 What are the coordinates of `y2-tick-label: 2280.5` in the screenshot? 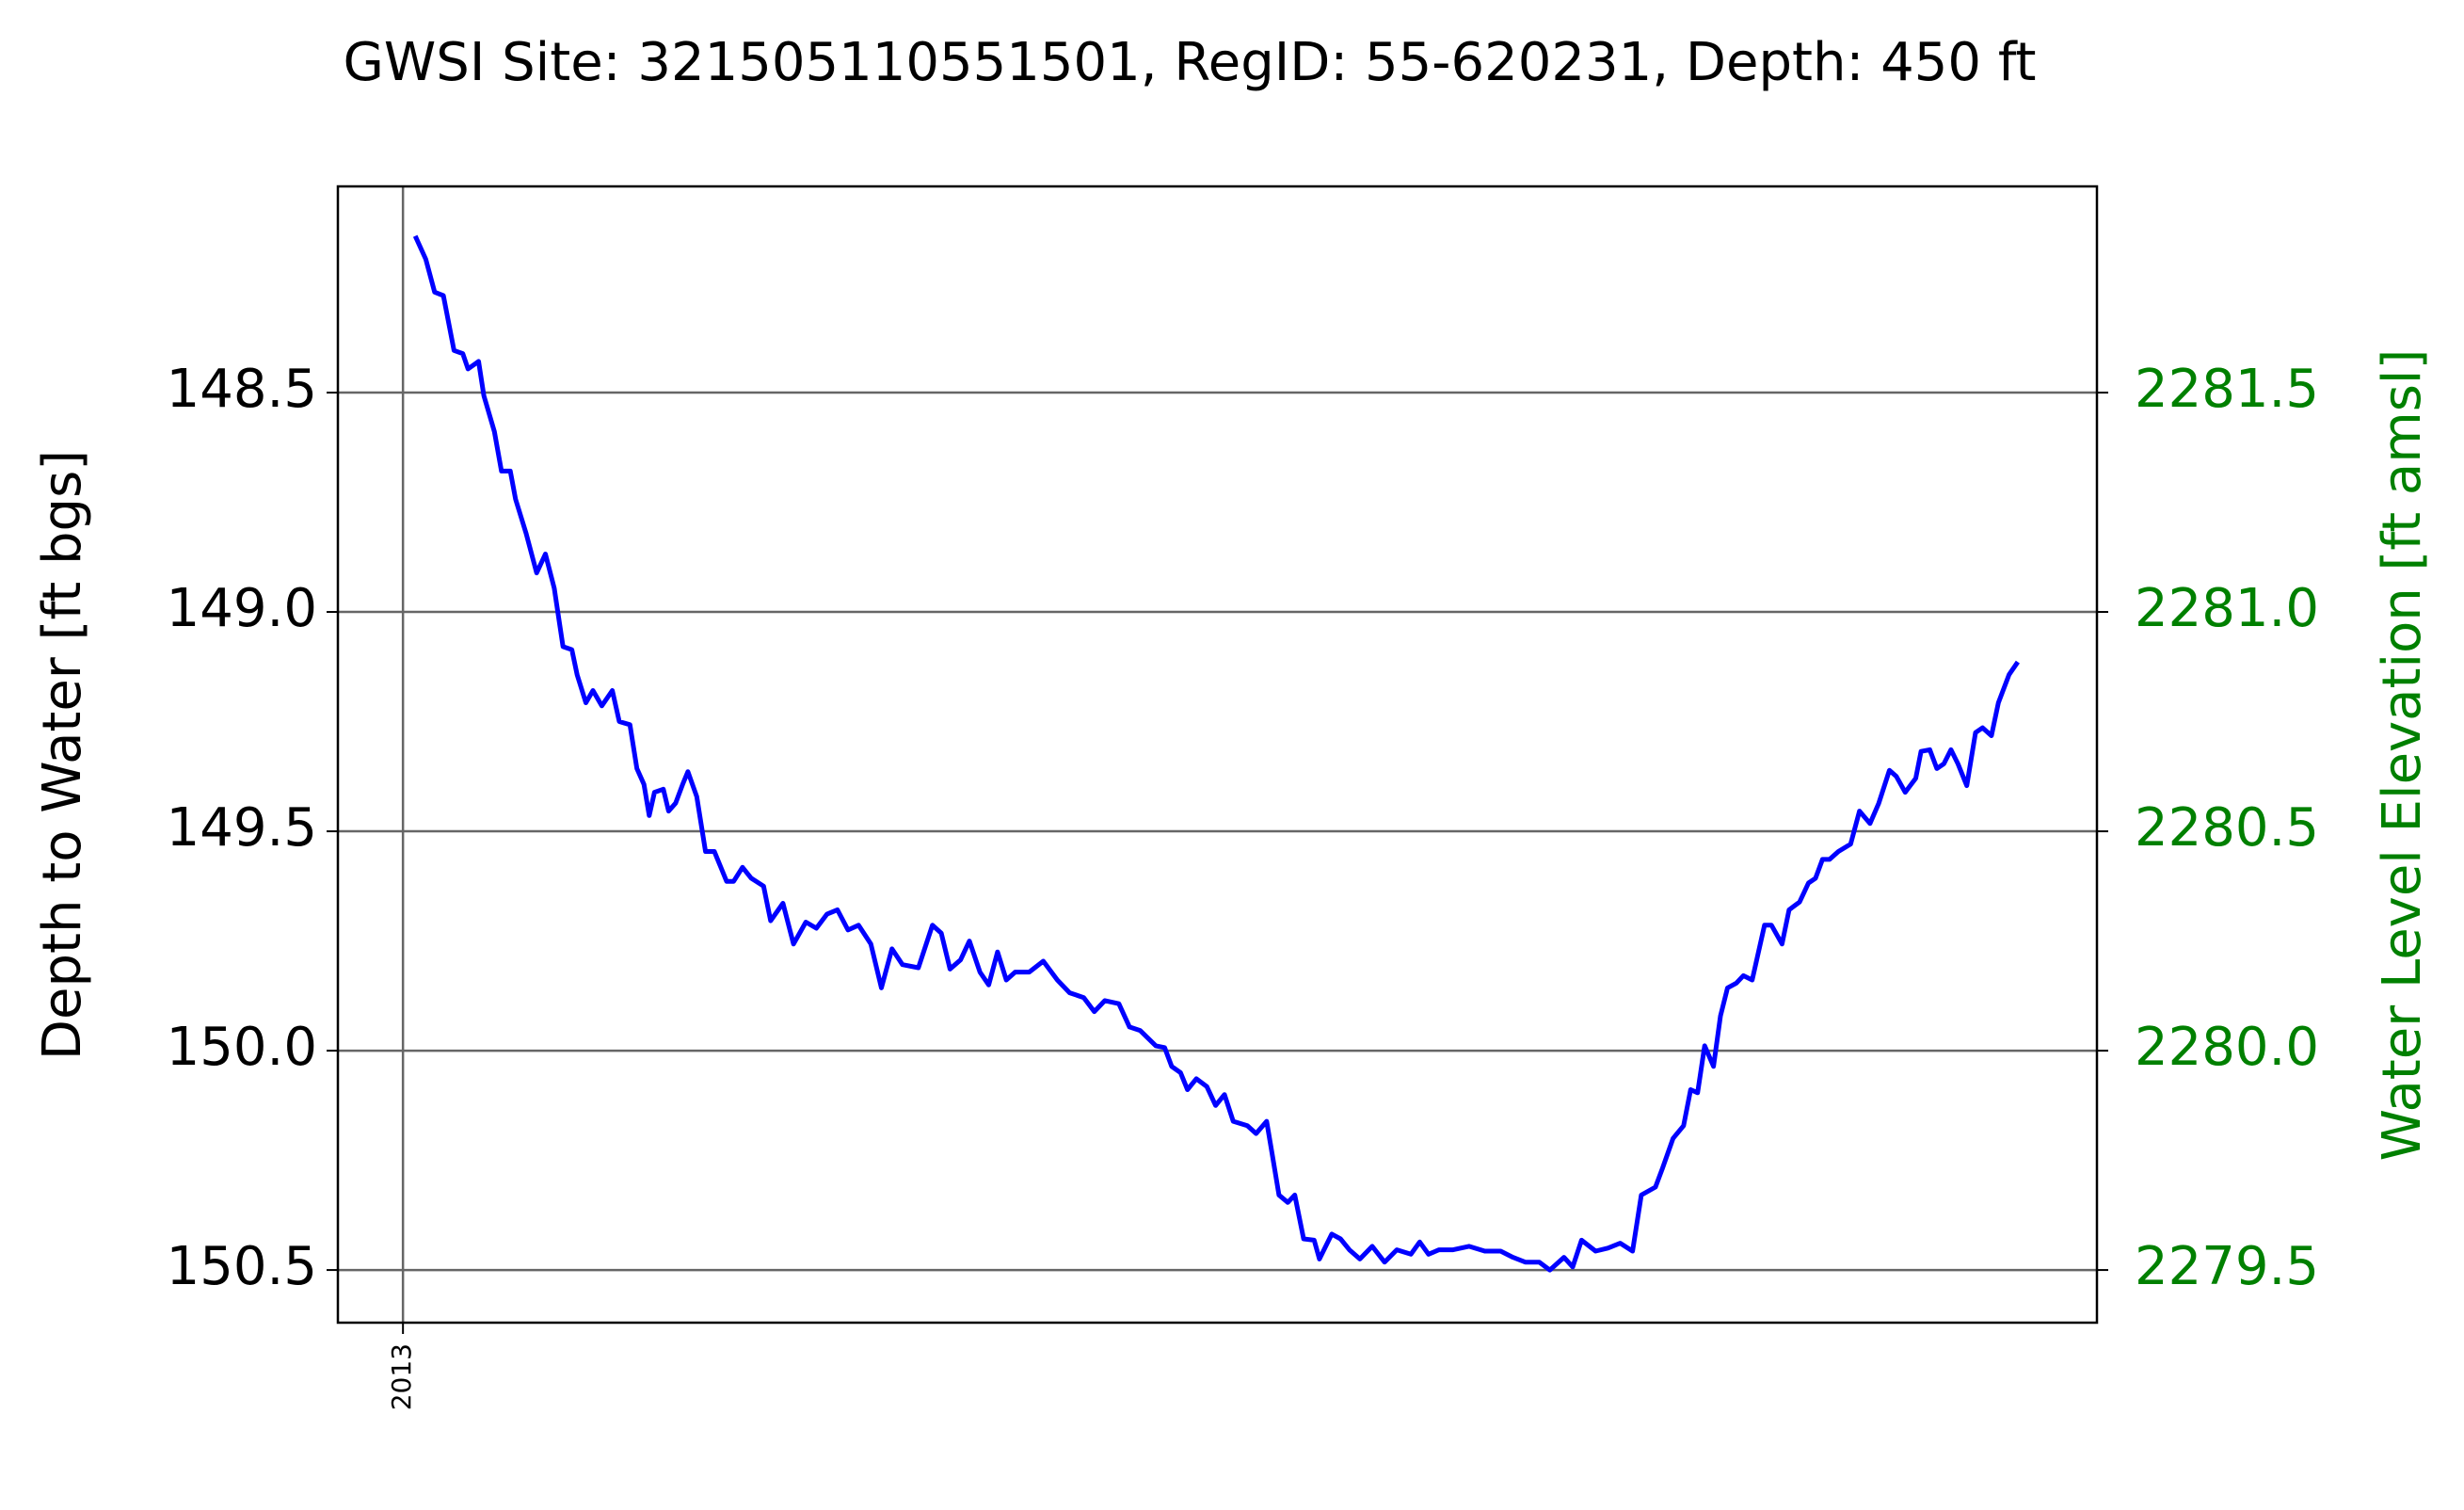 It's located at (2227, 828).